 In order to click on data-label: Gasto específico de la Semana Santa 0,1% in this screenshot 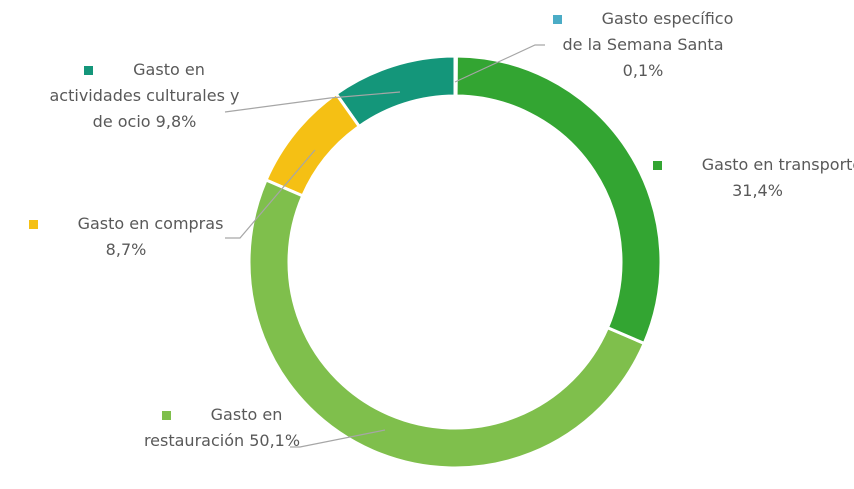, I will do `click(643, 45)`.